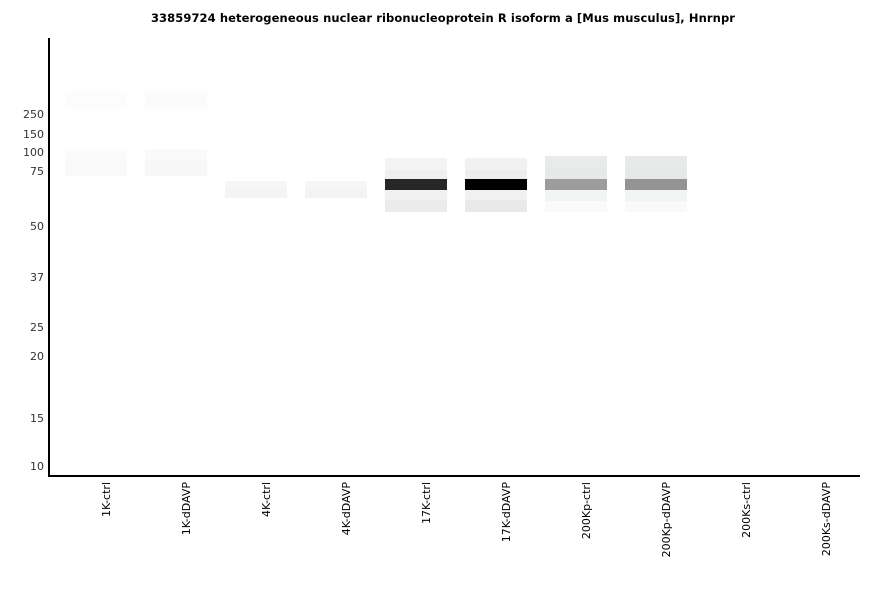 This screenshot has width=886, height=595. I want to click on x-tick-label: 4K-ctrl, so click(266, 499).